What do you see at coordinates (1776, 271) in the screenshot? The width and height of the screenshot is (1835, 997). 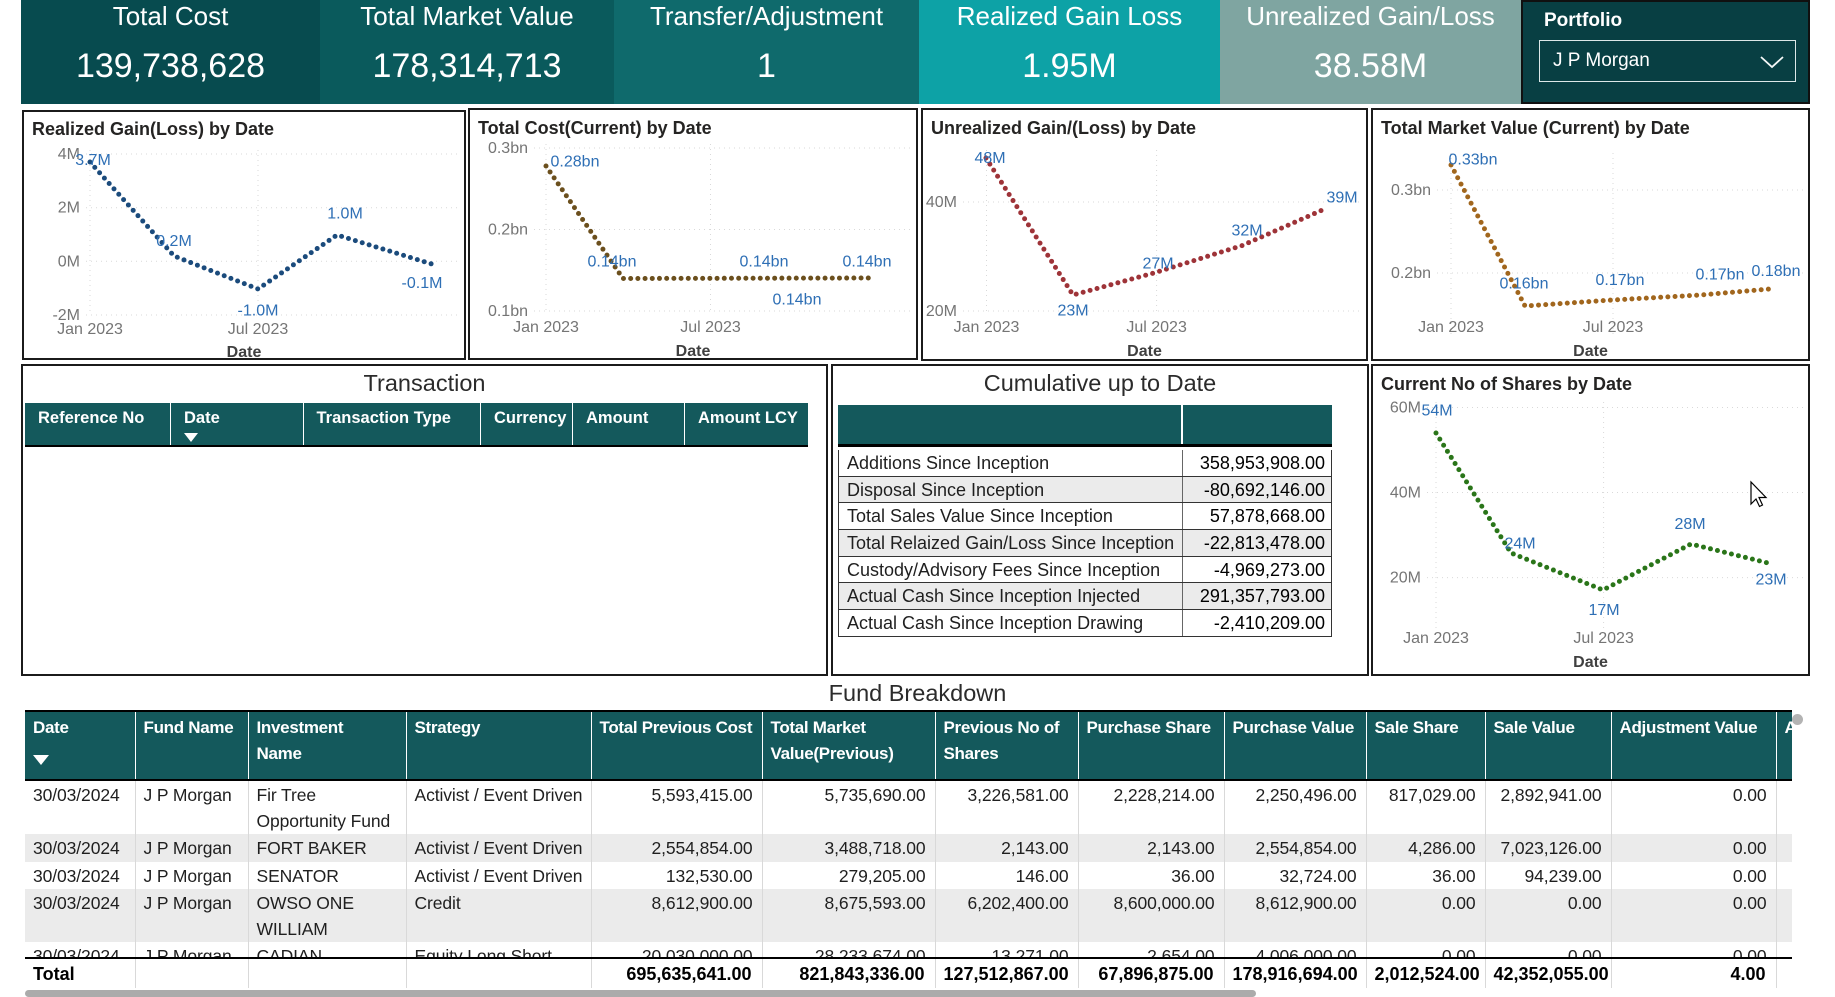 I see `svg-text: 0.18bn` at bounding box center [1776, 271].